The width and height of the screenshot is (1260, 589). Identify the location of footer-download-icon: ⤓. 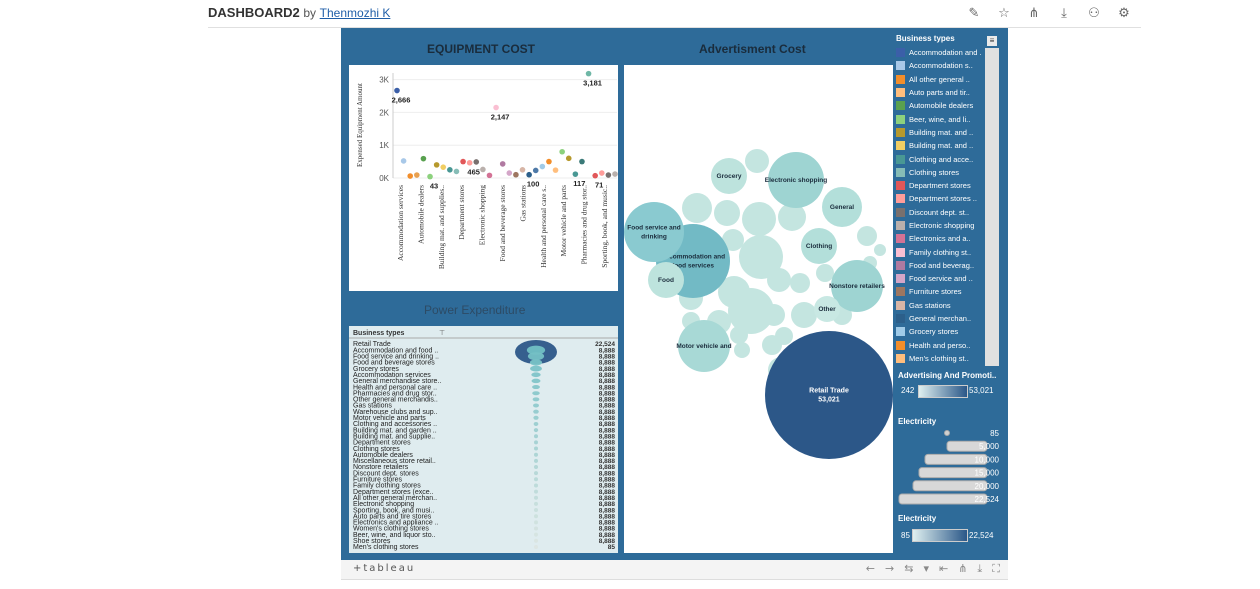
(980, 568).